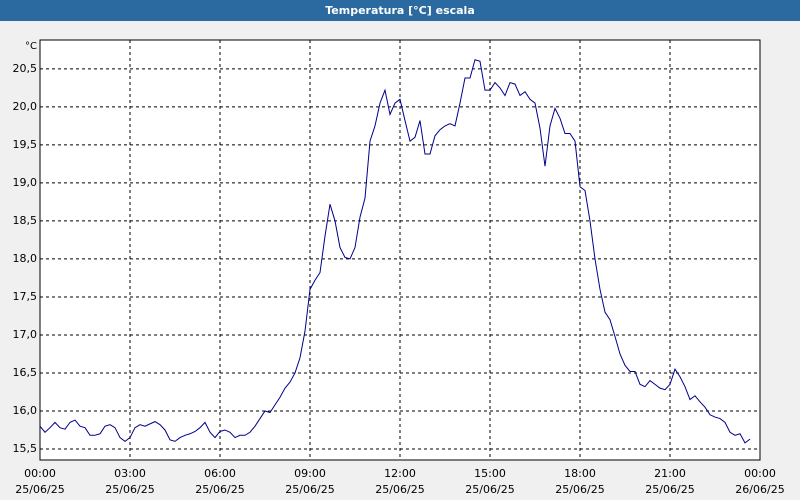 This screenshot has width=800, height=500. What do you see at coordinates (25, 220) in the screenshot?
I see `y-tick-label: 18,5` at bounding box center [25, 220].